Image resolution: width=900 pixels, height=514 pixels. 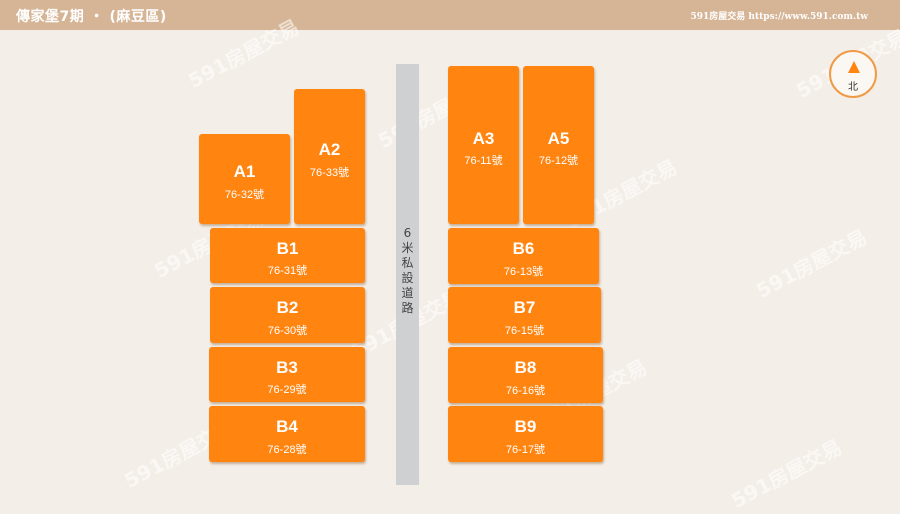 What do you see at coordinates (523, 248) in the screenshot?
I see `lot-code: B6` at bounding box center [523, 248].